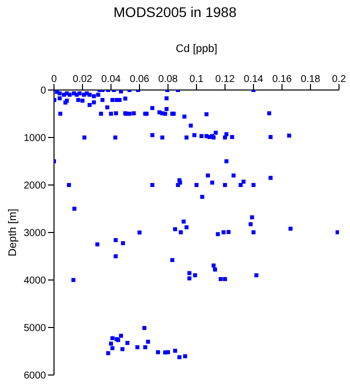  Describe the element at coordinates (111, 79) in the screenshot. I see `x-tick-label: 0.04` at that location.